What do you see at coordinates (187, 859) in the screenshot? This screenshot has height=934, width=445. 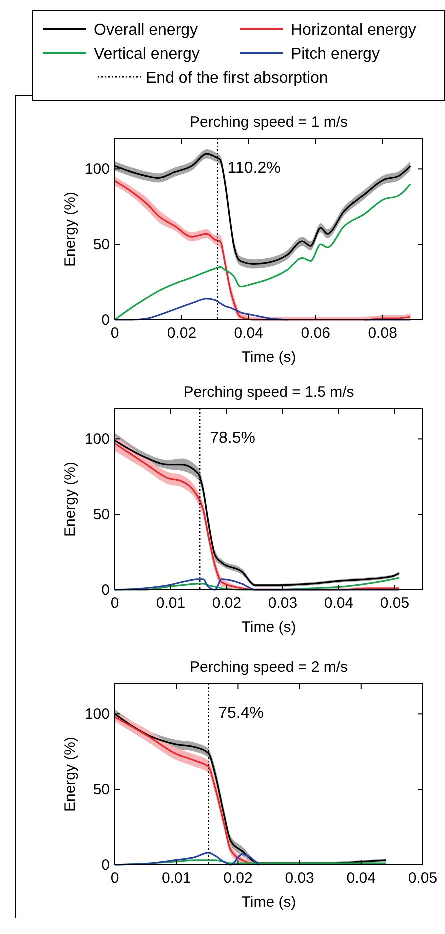 I see `line-series` at bounding box center [187, 859].